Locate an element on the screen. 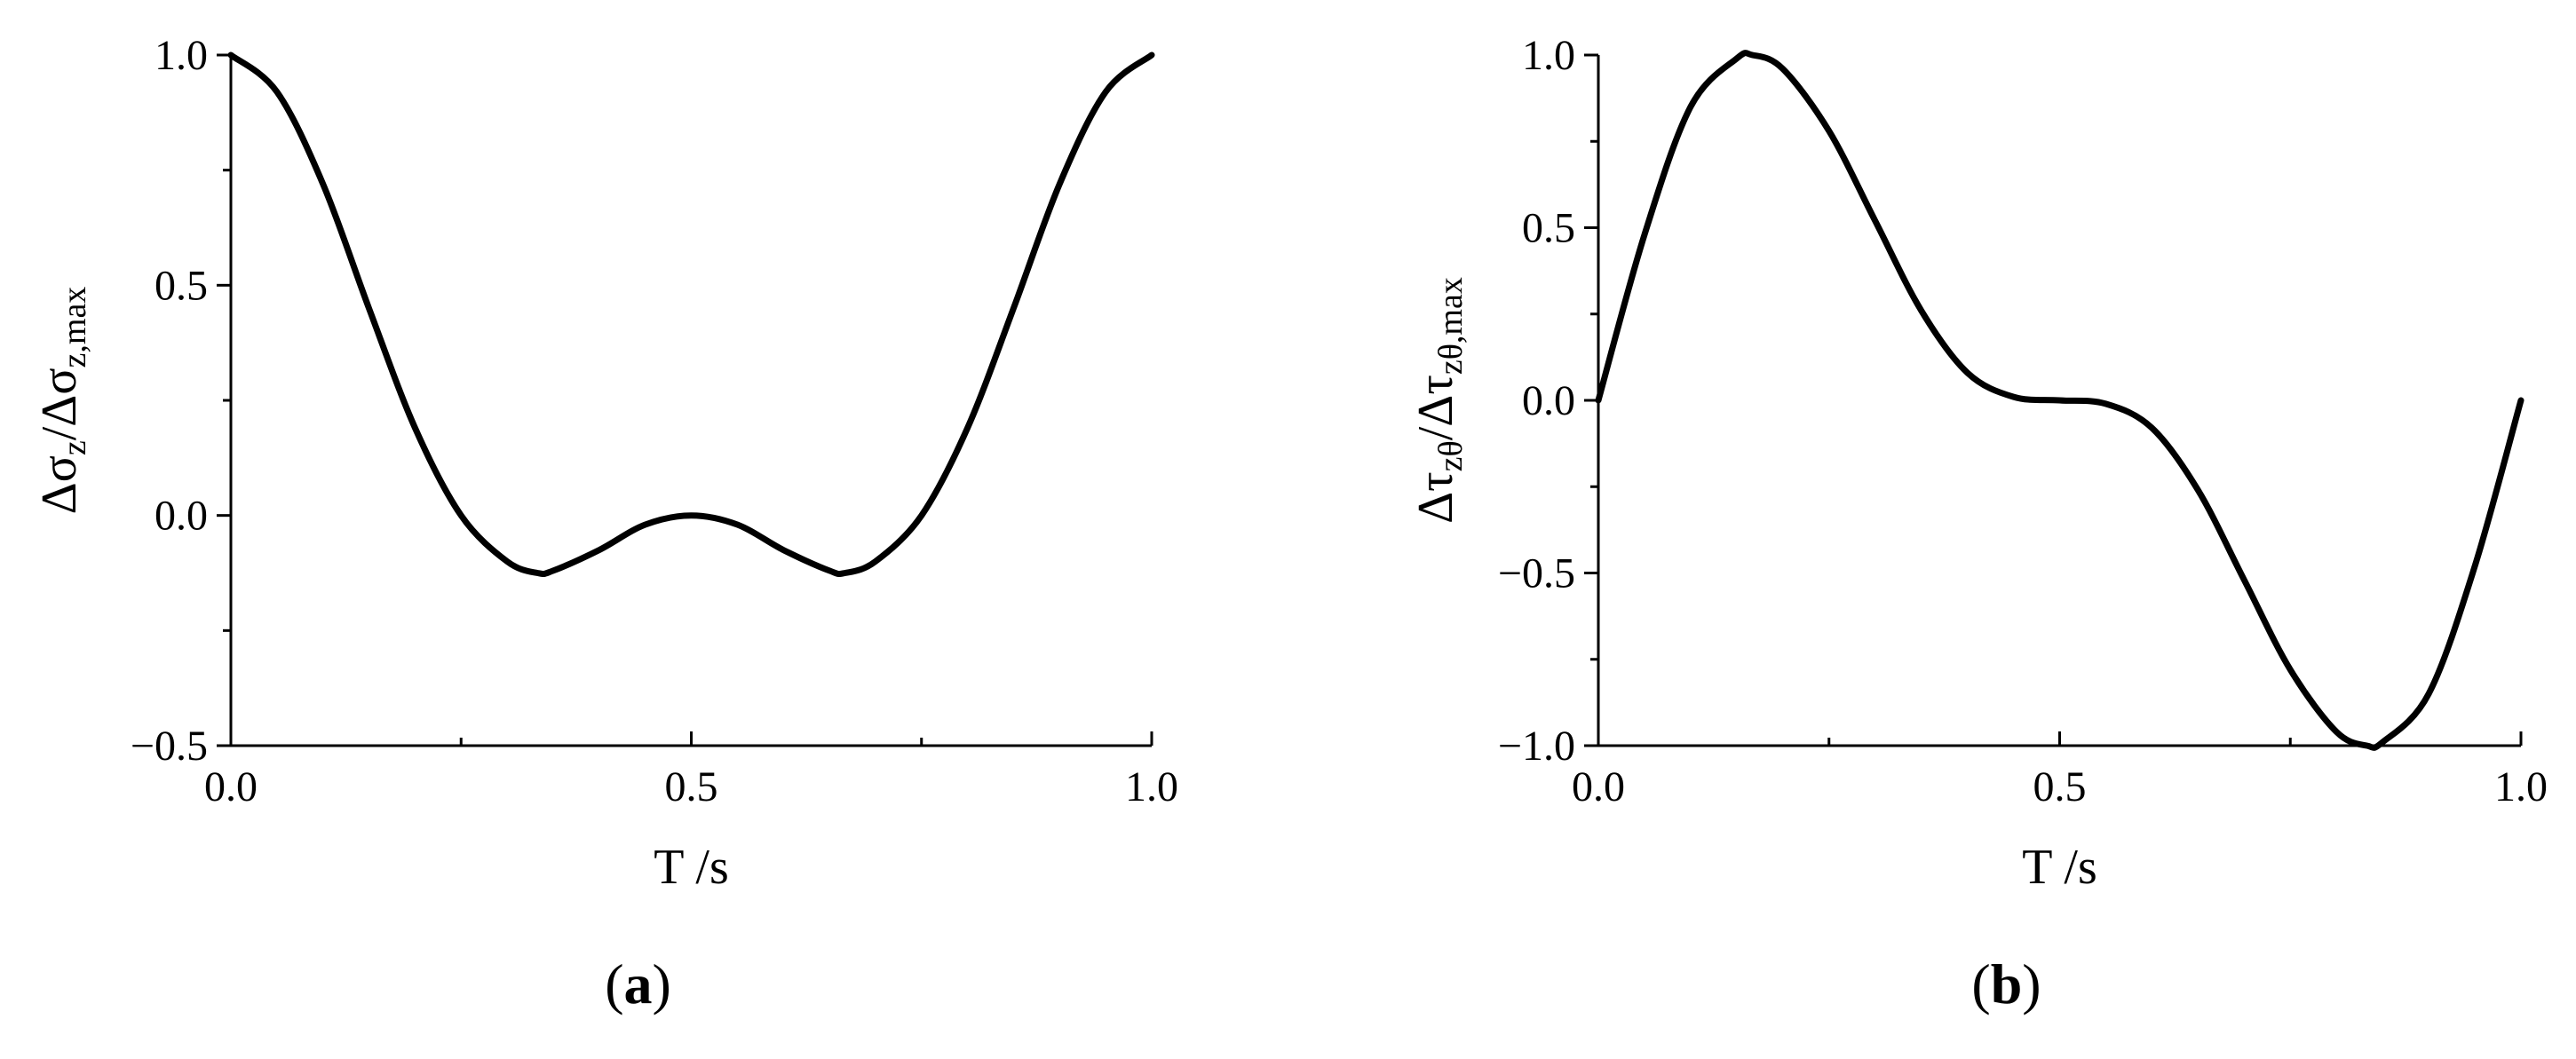 This screenshot has height=1059, width=2576. y-axis-title-text: Δτ is located at coordinates (1436, 497).